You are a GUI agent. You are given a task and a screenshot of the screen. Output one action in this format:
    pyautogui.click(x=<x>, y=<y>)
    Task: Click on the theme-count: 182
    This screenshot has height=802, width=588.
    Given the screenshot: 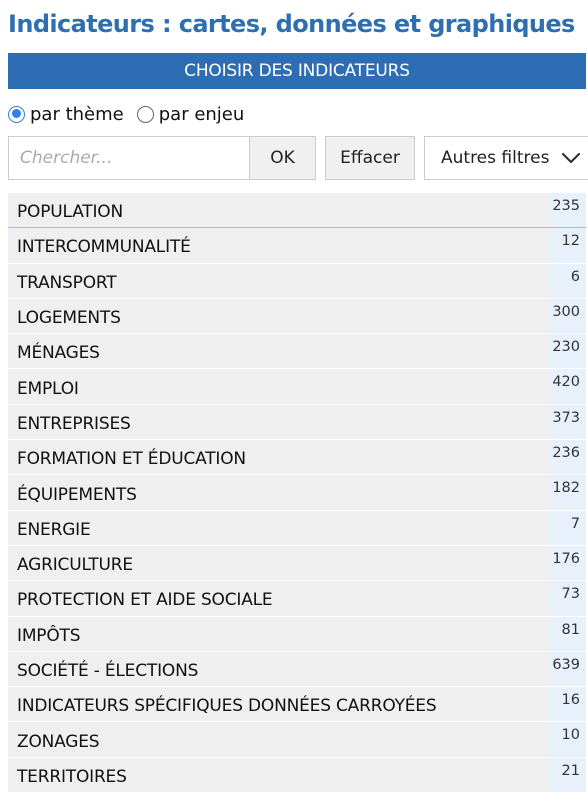 What is the action you would take?
    pyautogui.click(x=568, y=492)
    